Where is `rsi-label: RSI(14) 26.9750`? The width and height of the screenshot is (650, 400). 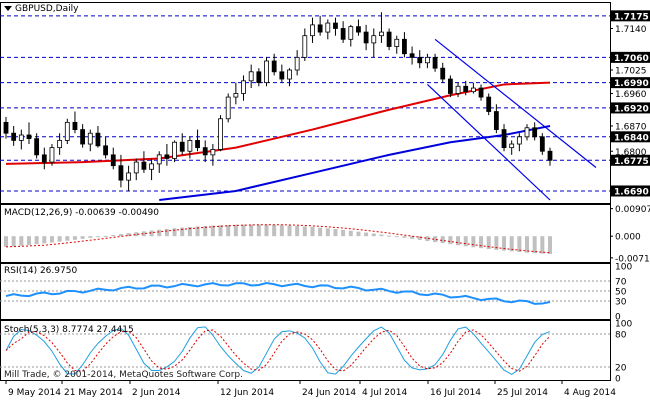
rsi-label: RSI(14) 26.9750 is located at coordinates (41, 271).